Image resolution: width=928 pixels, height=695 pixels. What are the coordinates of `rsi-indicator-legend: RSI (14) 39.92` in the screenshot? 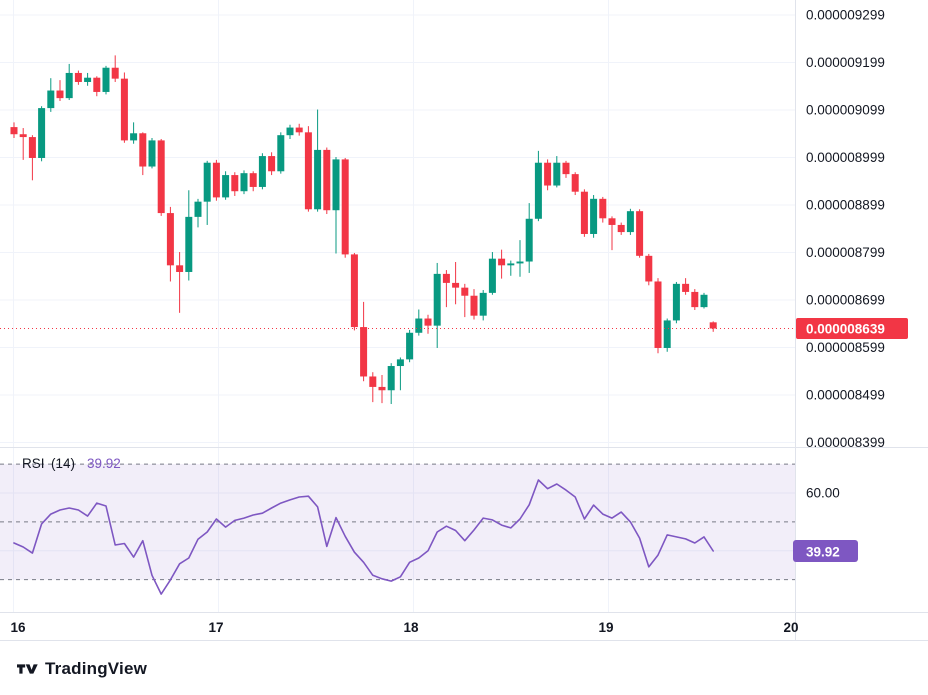 It's located at (71, 463).